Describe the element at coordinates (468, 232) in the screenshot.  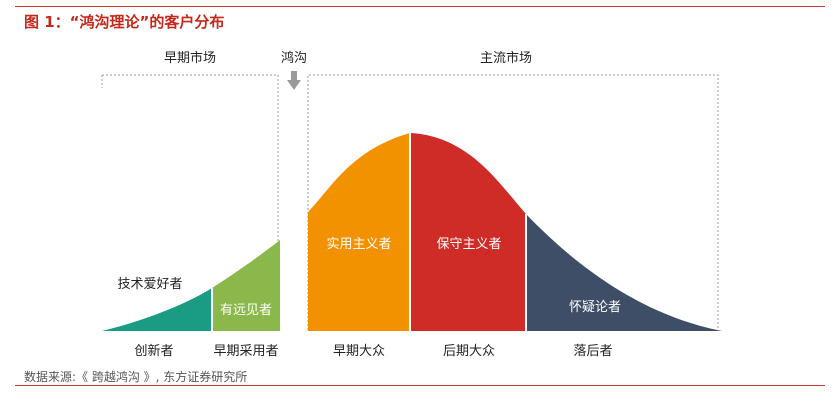
I see `segment-late-majority` at that location.